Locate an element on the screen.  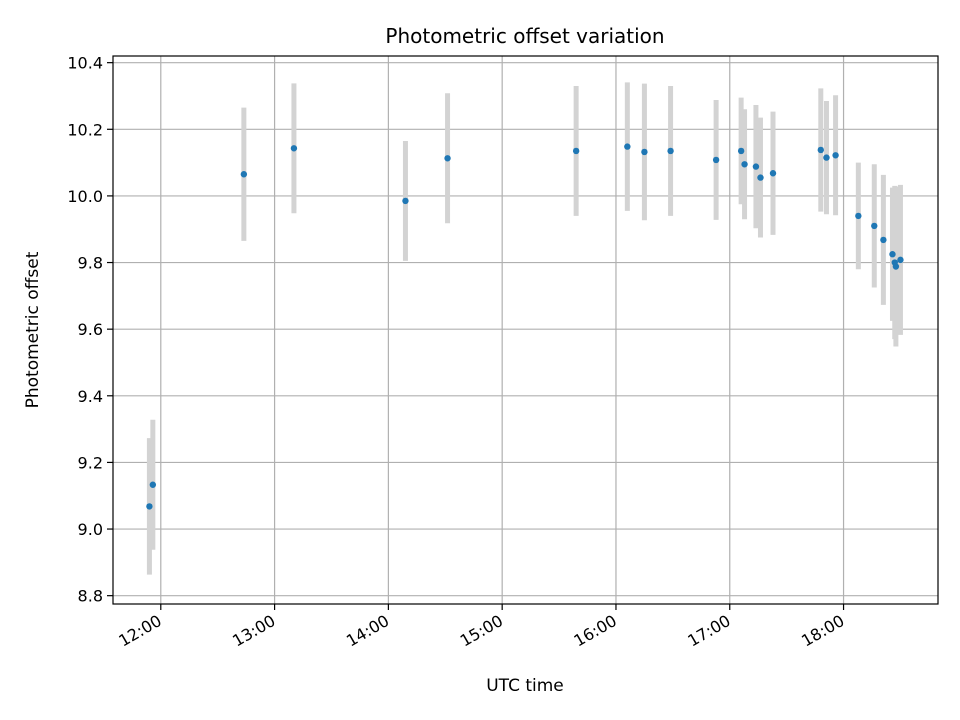
y-tick-label: 9.8 is located at coordinates (90, 263).